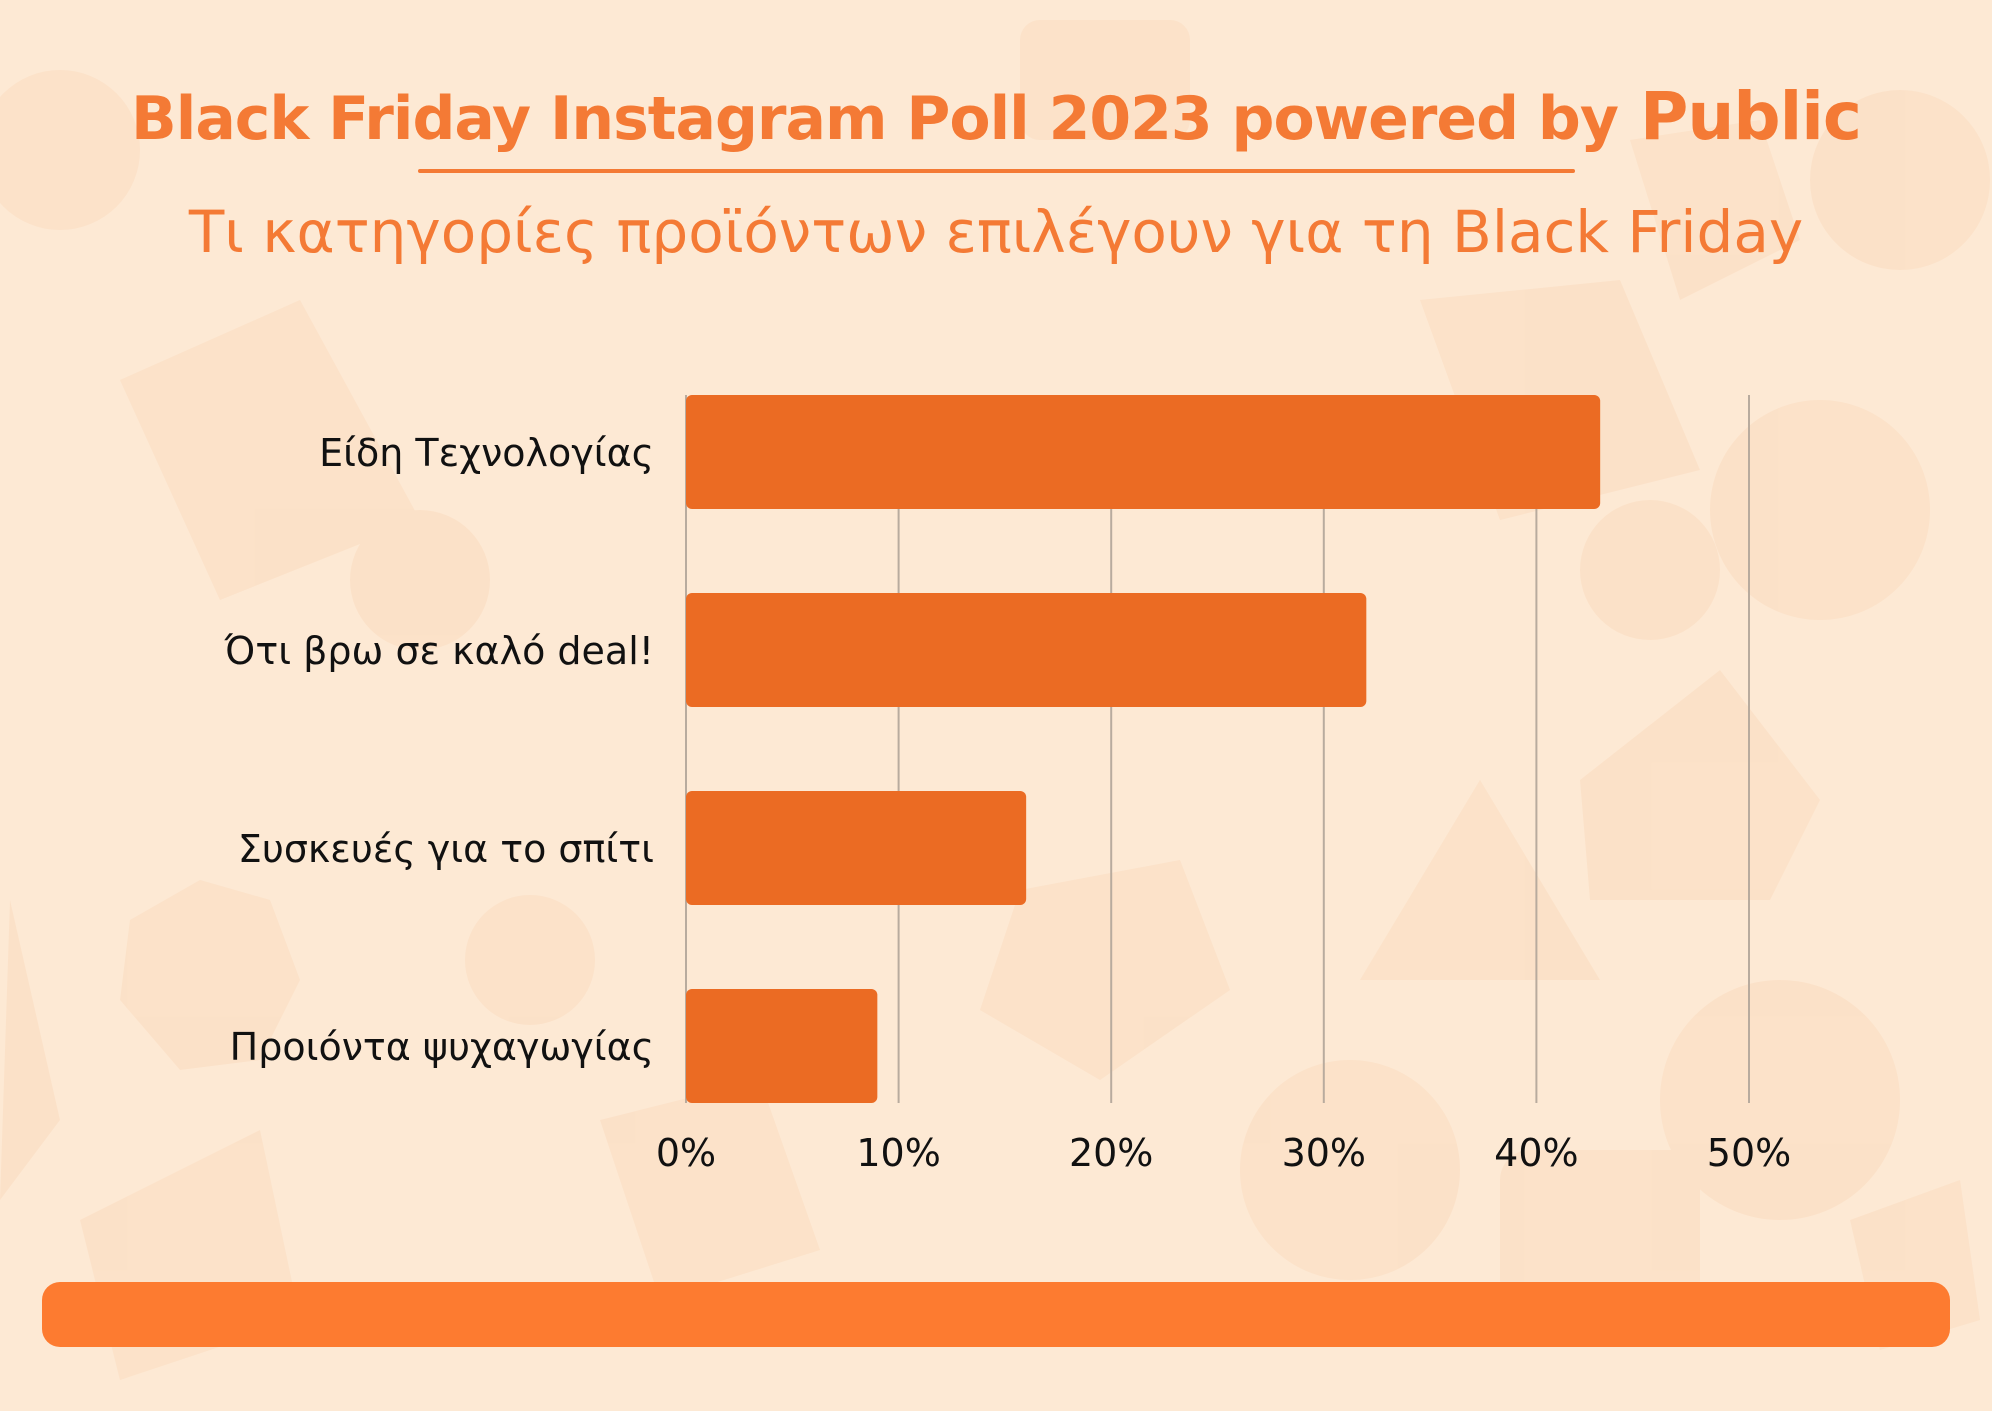 The width and height of the screenshot is (1992, 1411). Describe the element at coordinates (898, 1153) in the screenshot. I see `x-tick-label: 10%` at that location.